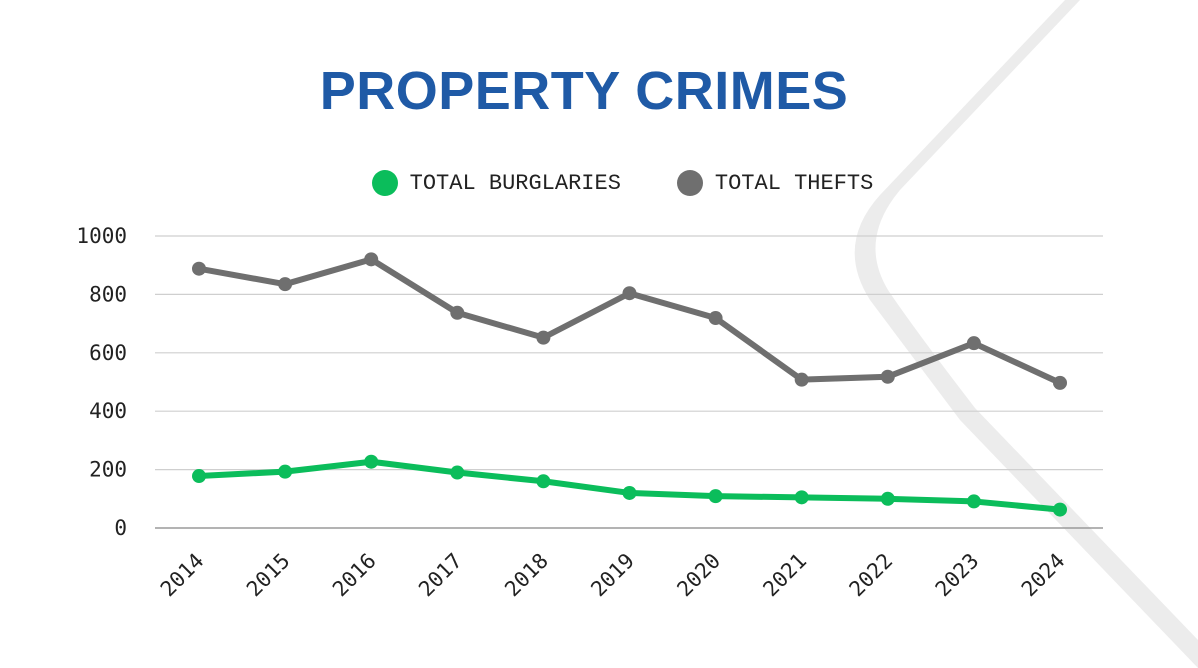 The height and width of the screenshot is (668, 1198). I want to click on x-tick-label-2017: 2017, so click(440, 575).